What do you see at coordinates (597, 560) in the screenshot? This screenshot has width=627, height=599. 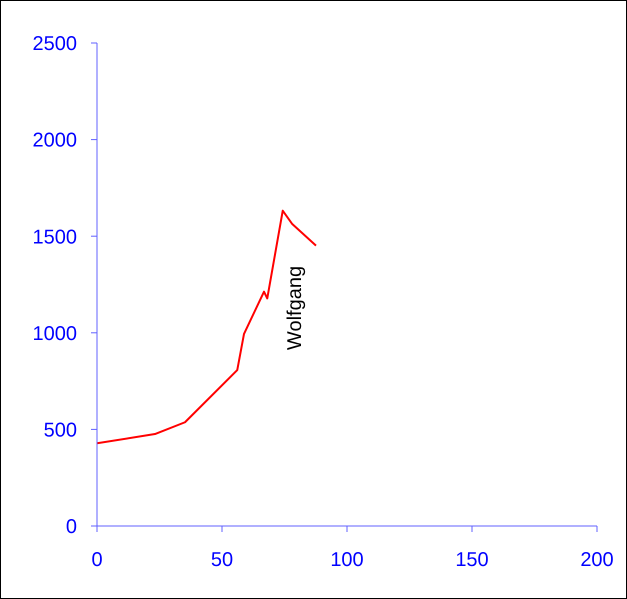 I see `x-tick-label: 200` at bounding box center [597, 560].